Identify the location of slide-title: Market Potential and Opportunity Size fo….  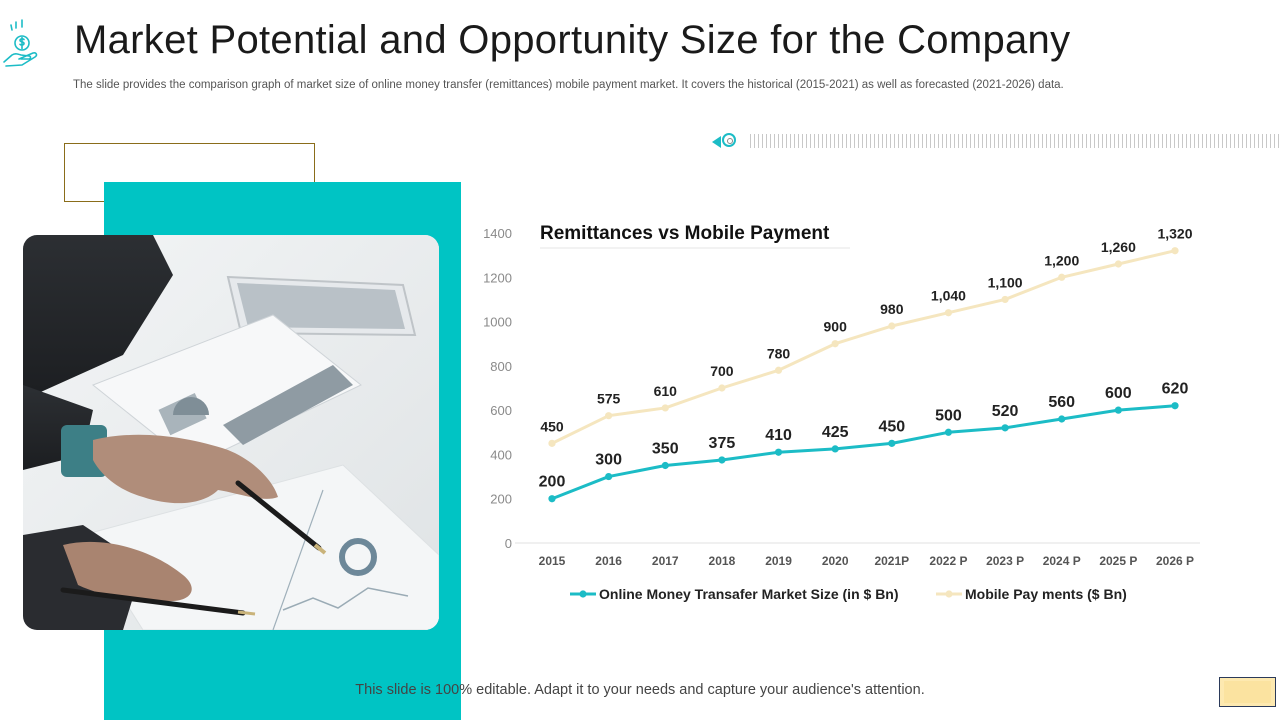
(572, 40).